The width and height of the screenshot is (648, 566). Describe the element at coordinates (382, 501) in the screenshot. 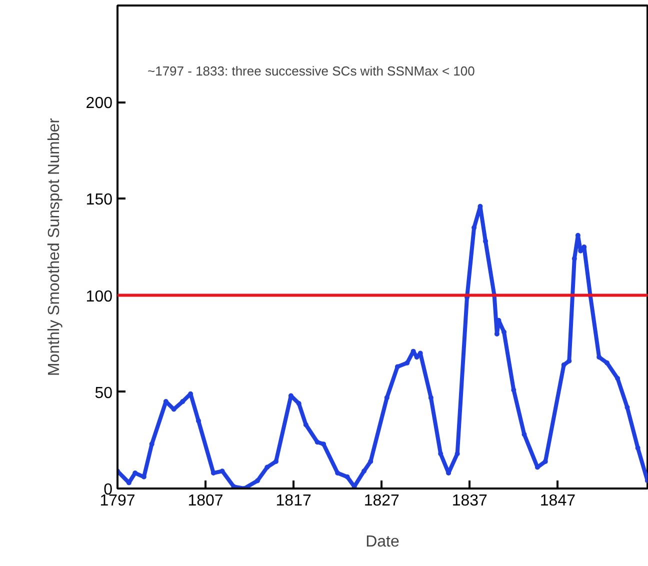

I see `x-tick-label: 1827` at that location.